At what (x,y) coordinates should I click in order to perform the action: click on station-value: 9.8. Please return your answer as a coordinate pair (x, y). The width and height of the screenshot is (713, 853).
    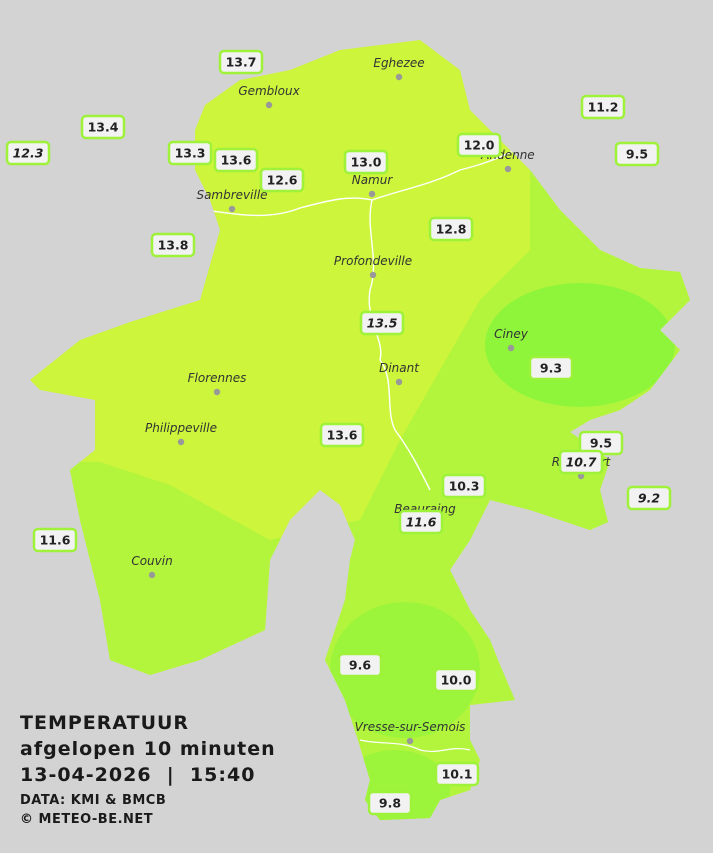
    Looking at the image, I should click on (390, 803).